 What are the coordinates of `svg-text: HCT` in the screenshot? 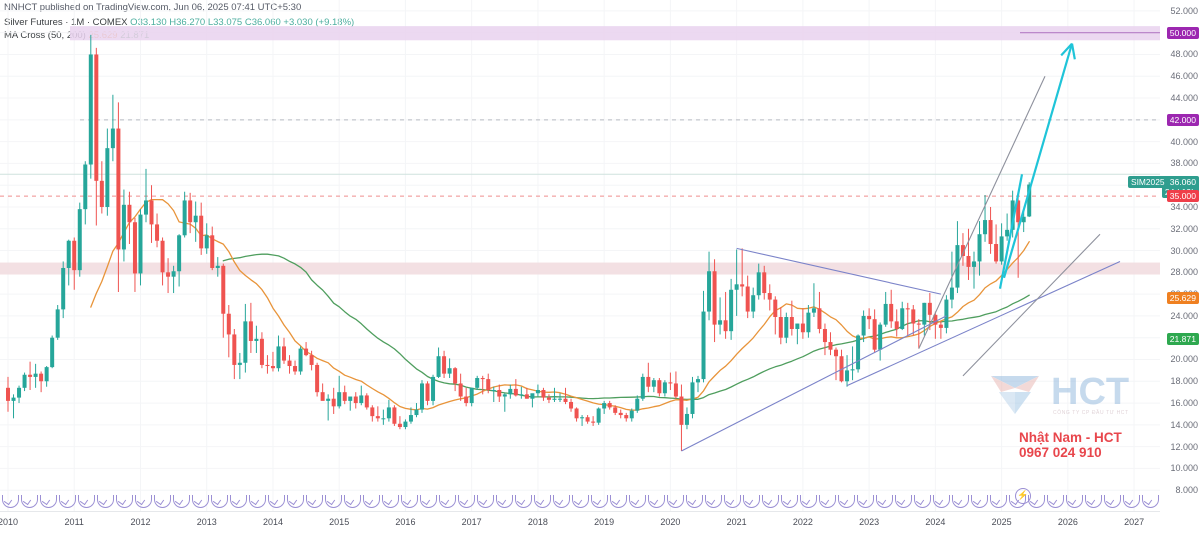 It's located at (1090, 392).